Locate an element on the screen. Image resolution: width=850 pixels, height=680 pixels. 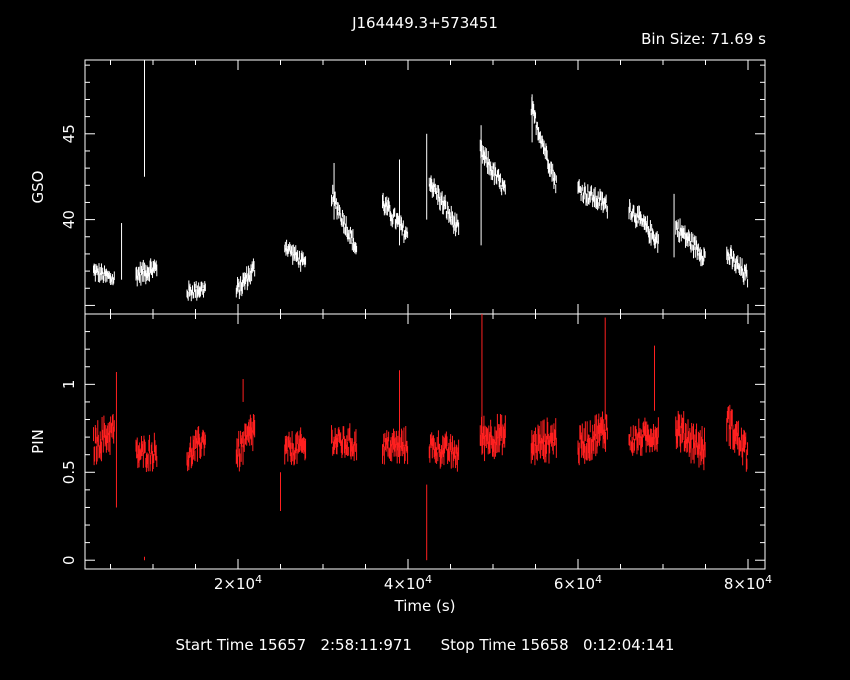
y-tick-label: 1 is located at coordinates (69, 385).